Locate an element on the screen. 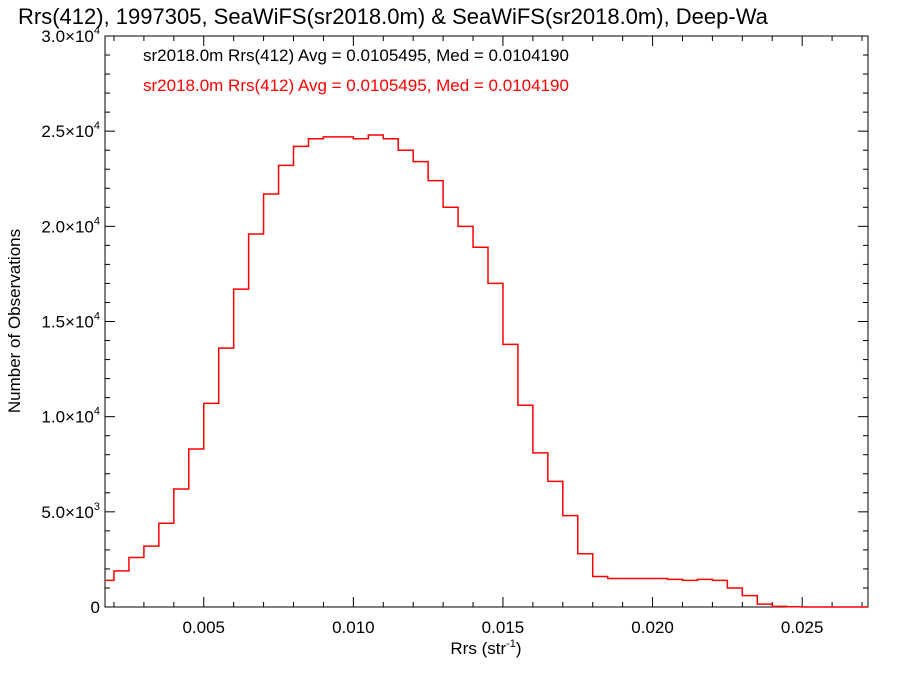  y-tick-mantissa: 2.0×10 is located at coordinates (67, 226).